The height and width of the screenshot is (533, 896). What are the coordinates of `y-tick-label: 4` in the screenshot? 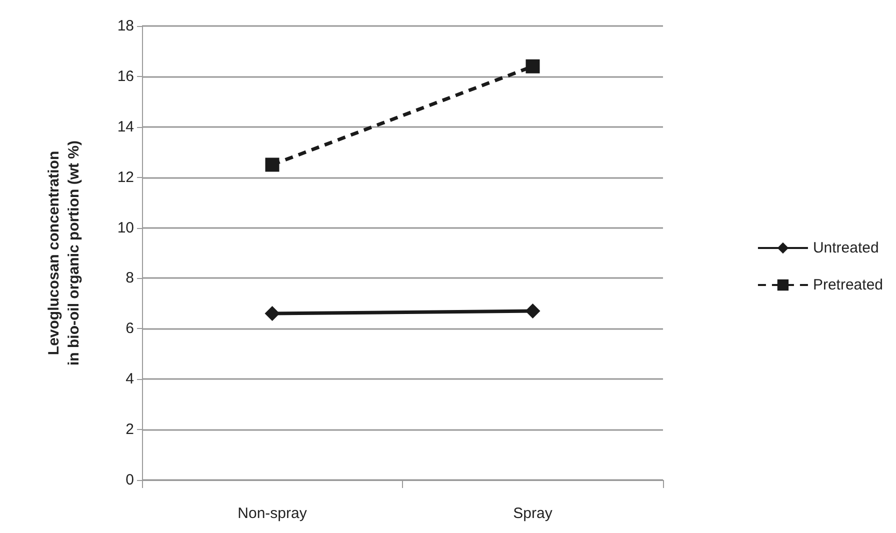 It's located at (130, 379).